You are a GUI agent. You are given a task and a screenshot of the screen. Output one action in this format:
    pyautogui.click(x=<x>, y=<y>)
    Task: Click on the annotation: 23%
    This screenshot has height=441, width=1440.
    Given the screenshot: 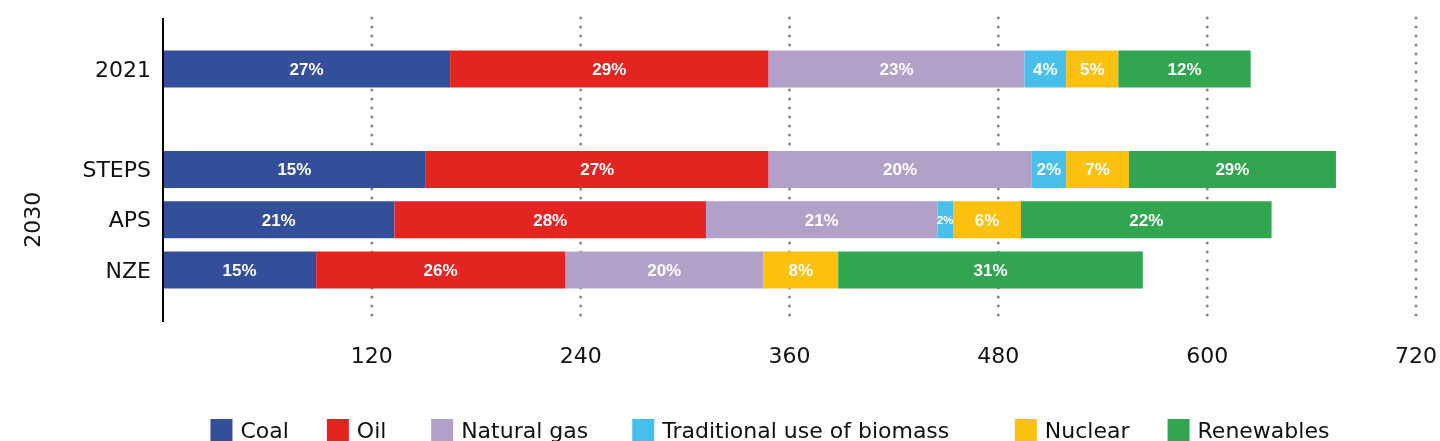 What is the action you would take?
    pyautogui.click(x=896, y=69)
    